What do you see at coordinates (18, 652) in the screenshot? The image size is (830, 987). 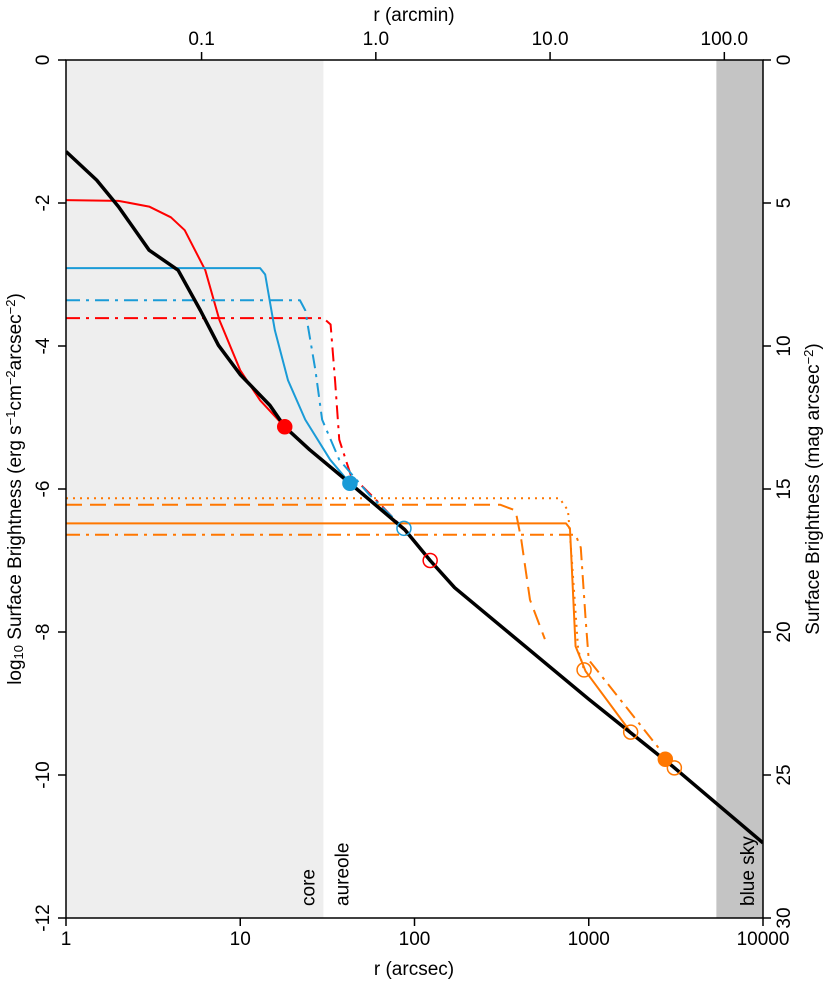 I see `axis-label-part: 10` at bounding box center [18, 652].